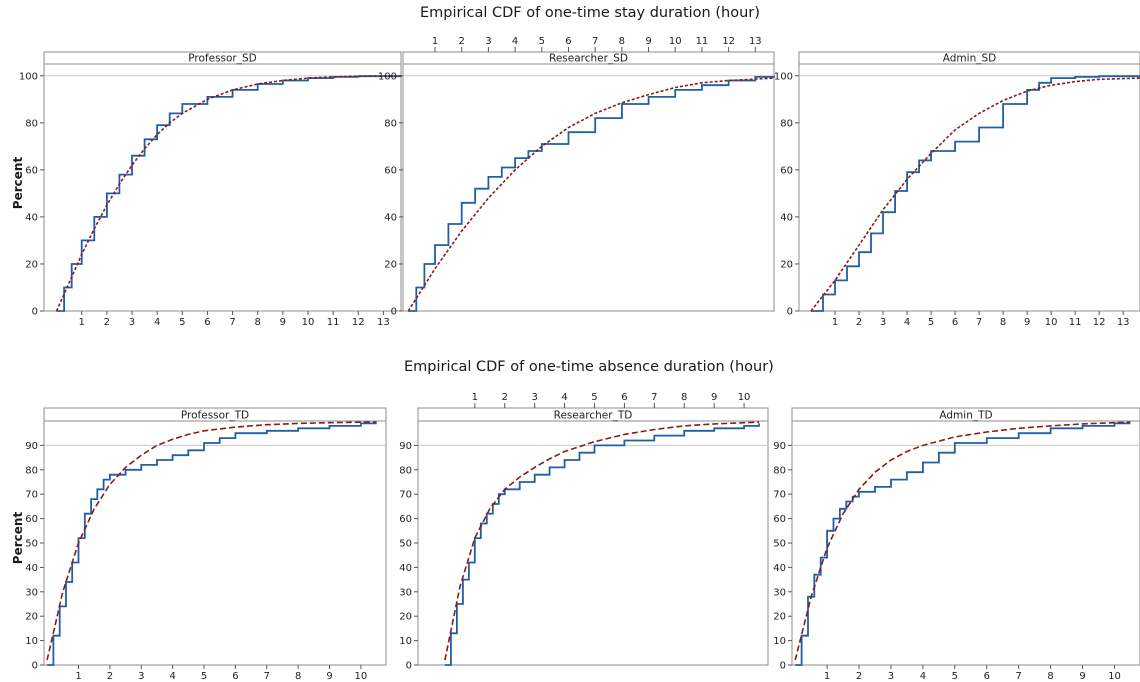 Image resolution: width=1140 pixels, height=682 pixels. I want to click on top-x-tick-label: 7, so click(654, 397).